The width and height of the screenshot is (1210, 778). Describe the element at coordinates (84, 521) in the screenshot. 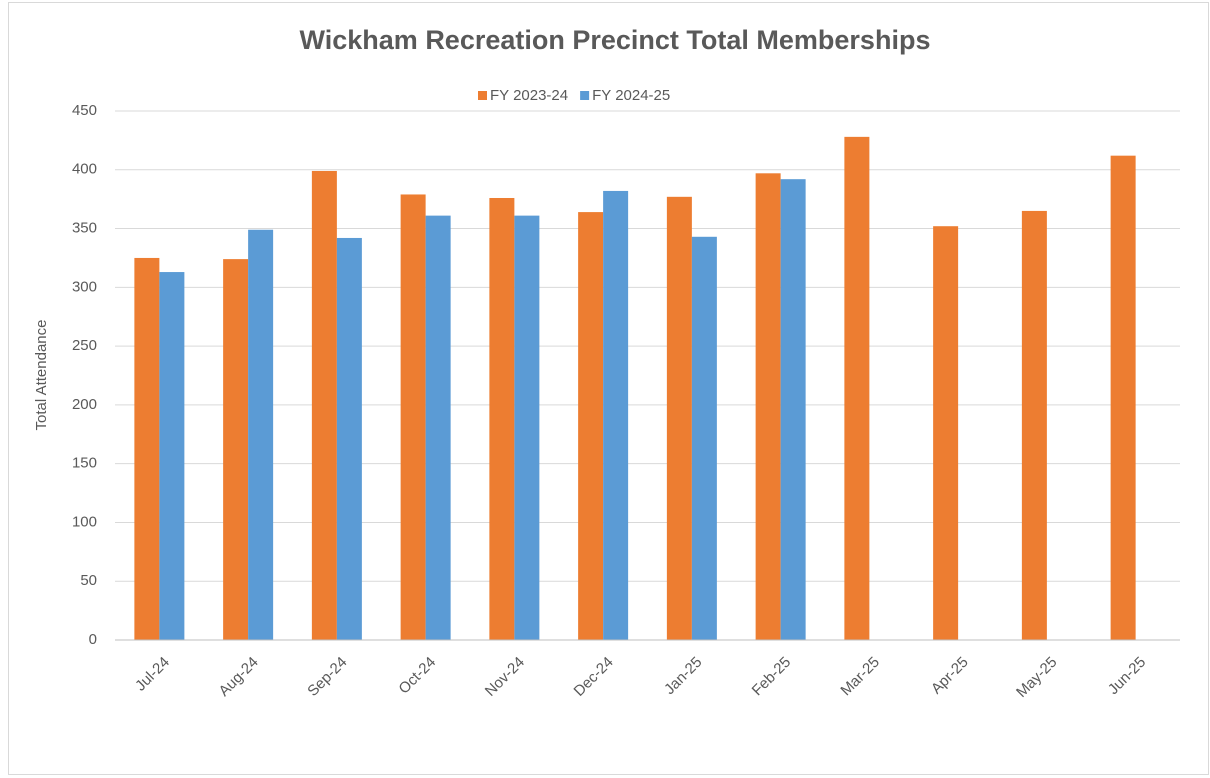

I see `y-tick-label: 100` at that location.